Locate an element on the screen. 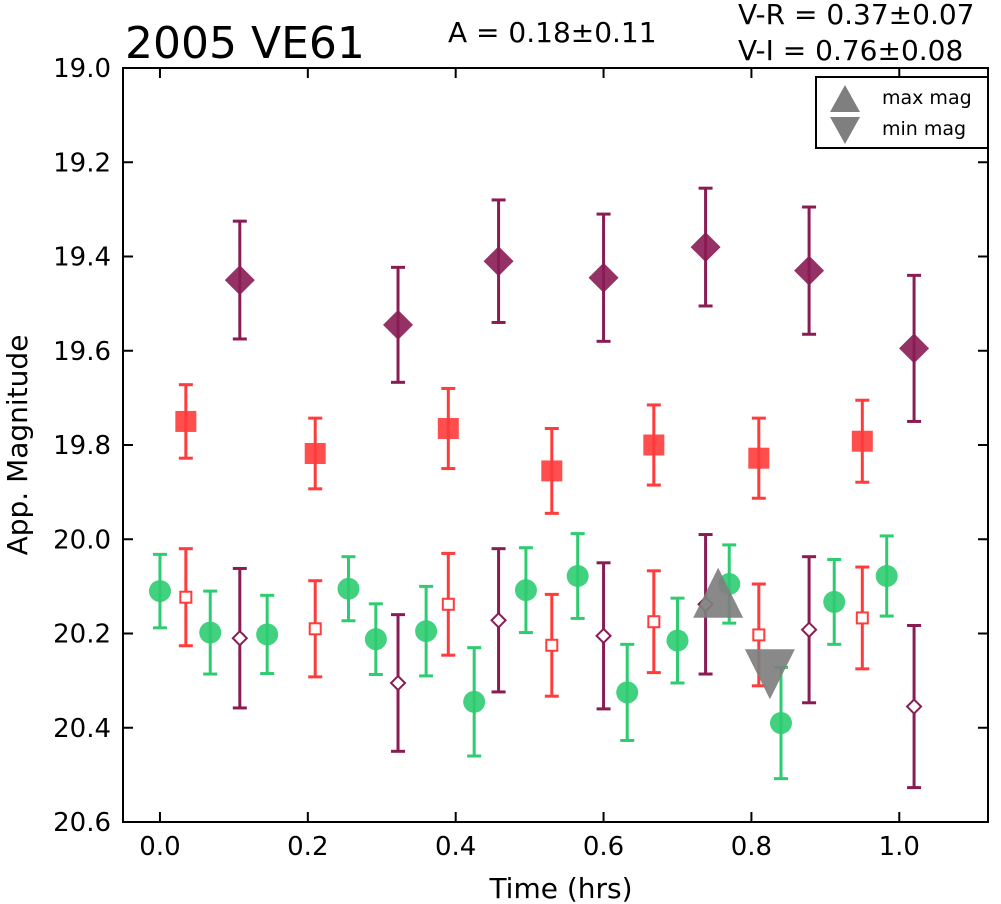  legend-max-mag-label: max mag is located at coordinates (927, 98).